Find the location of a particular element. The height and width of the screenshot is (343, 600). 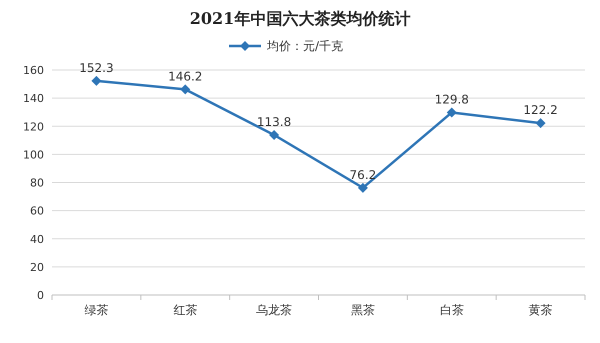

data-label: 122.2 is located at coordinates (540, 110).